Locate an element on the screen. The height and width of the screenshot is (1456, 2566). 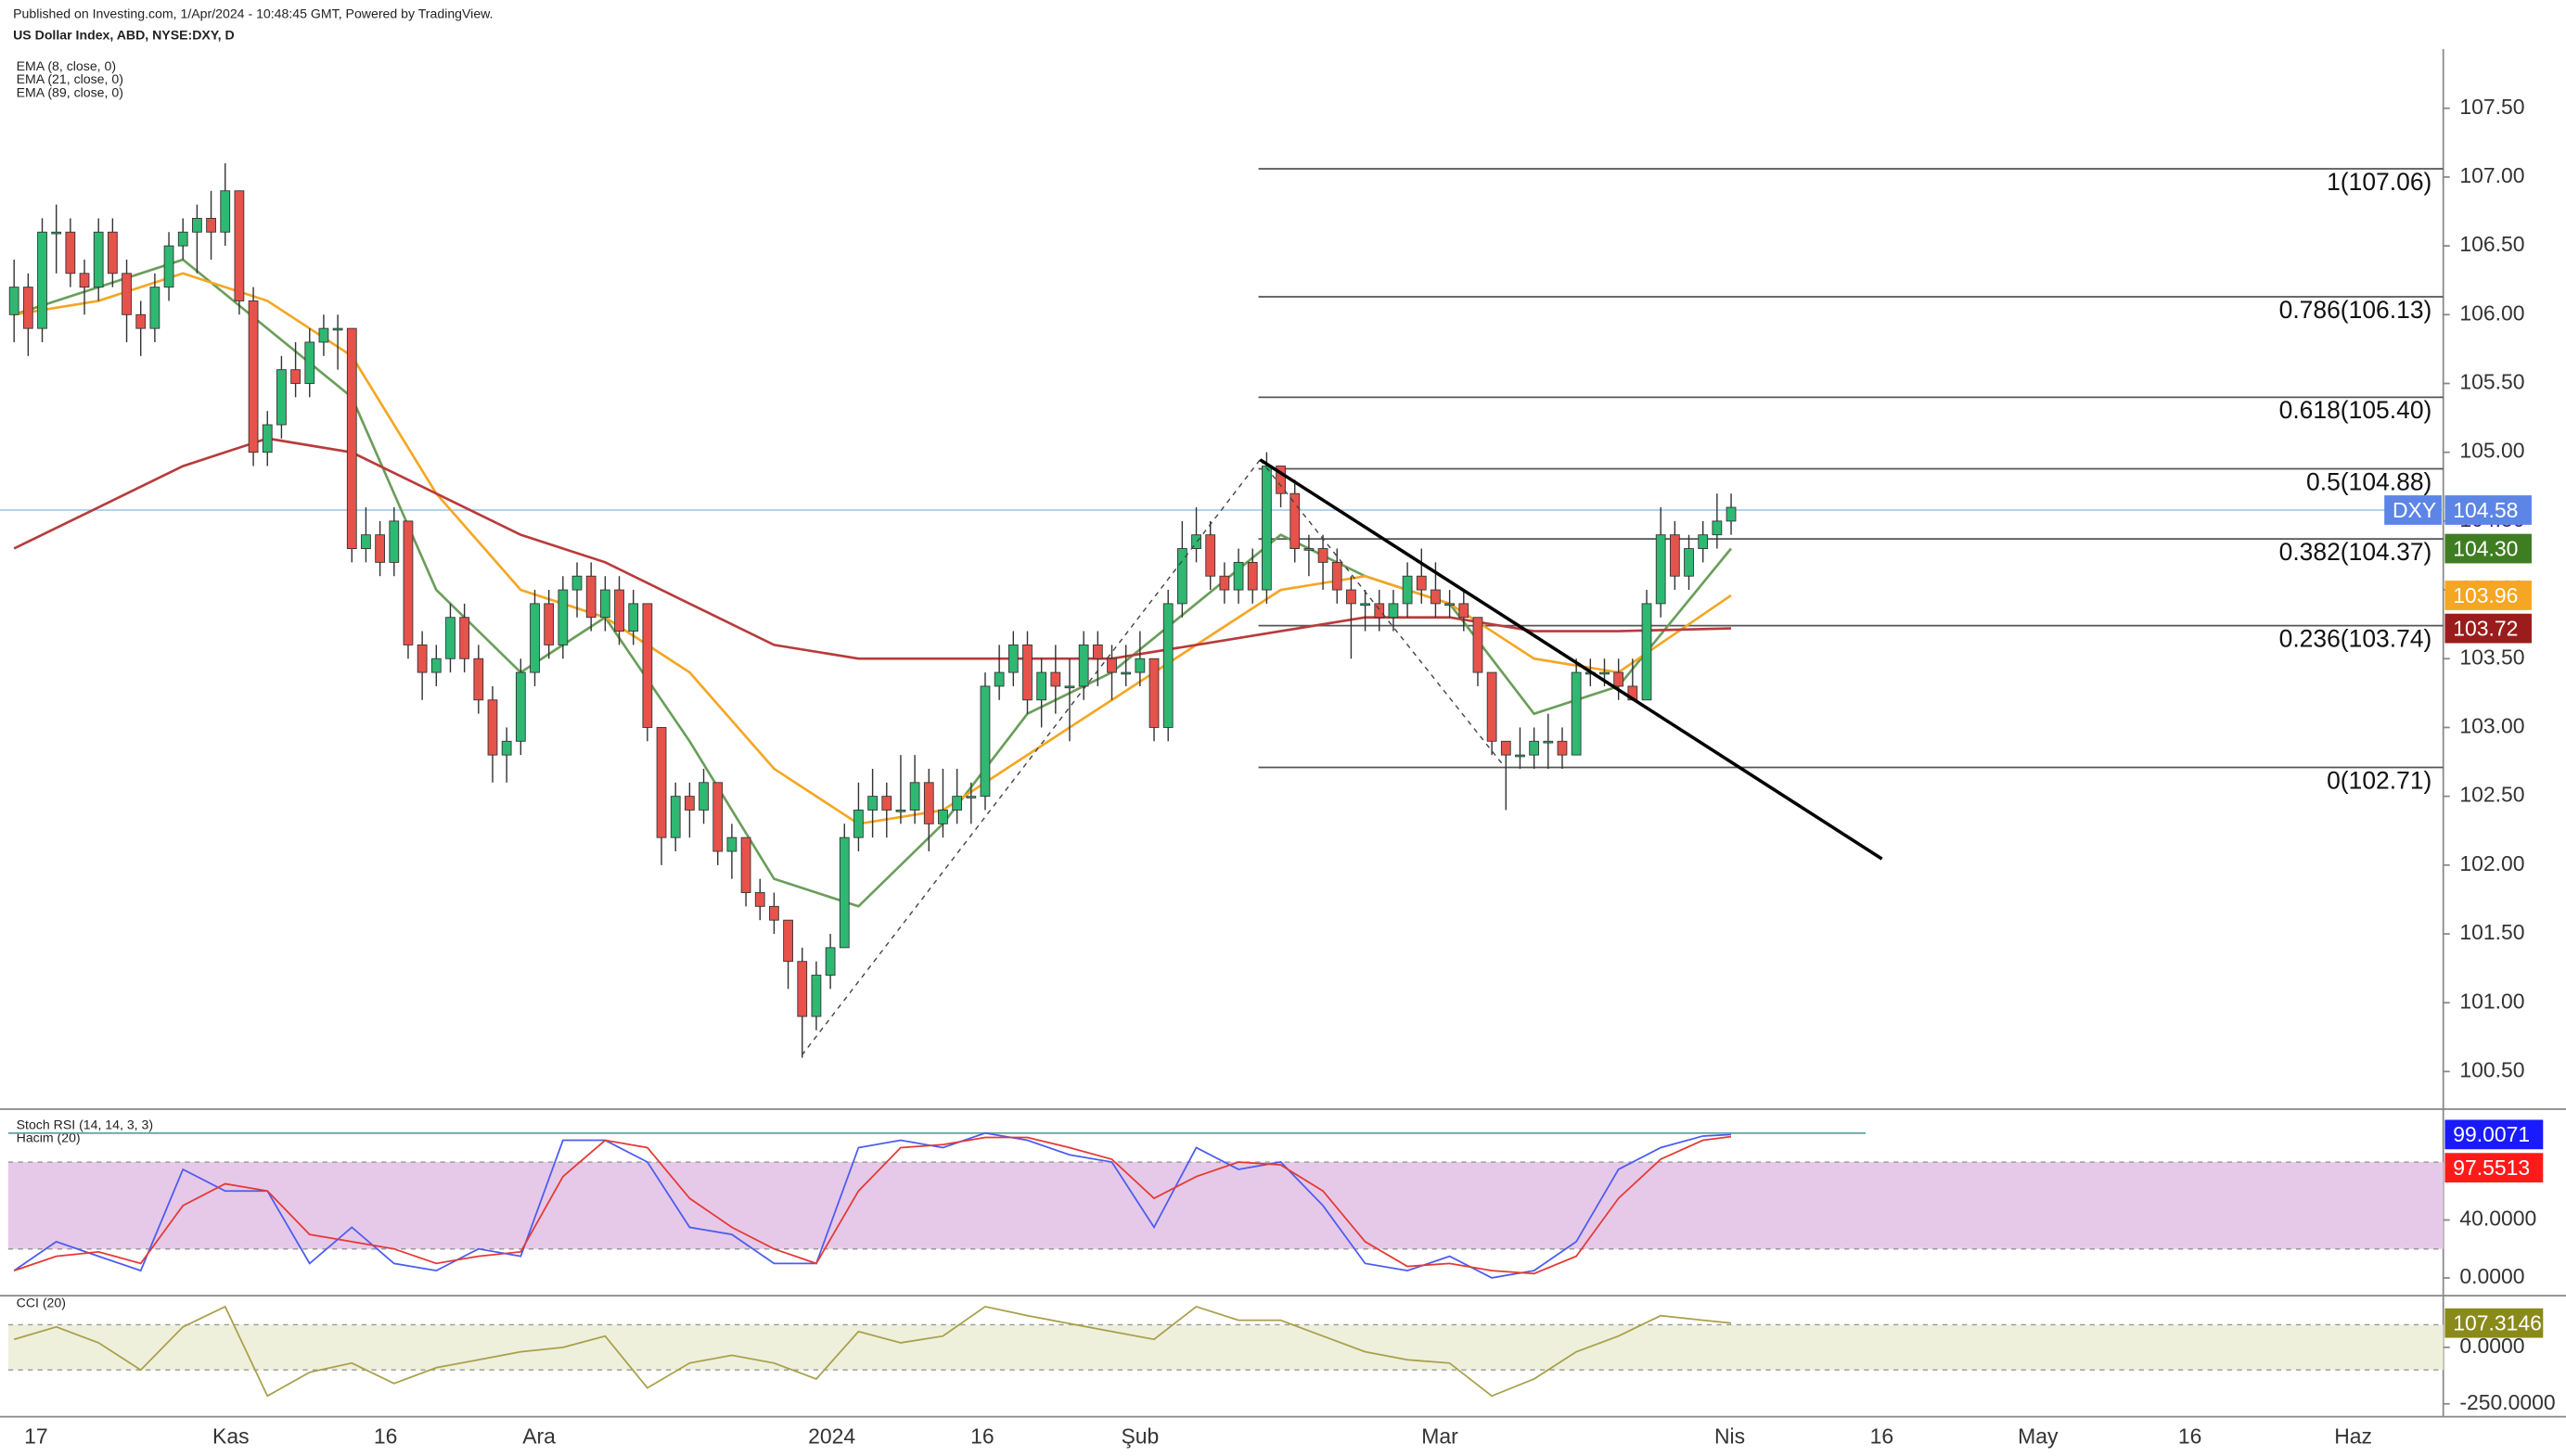
fib-label: 0.5(104.88) is located at coordinates (2368, 481).